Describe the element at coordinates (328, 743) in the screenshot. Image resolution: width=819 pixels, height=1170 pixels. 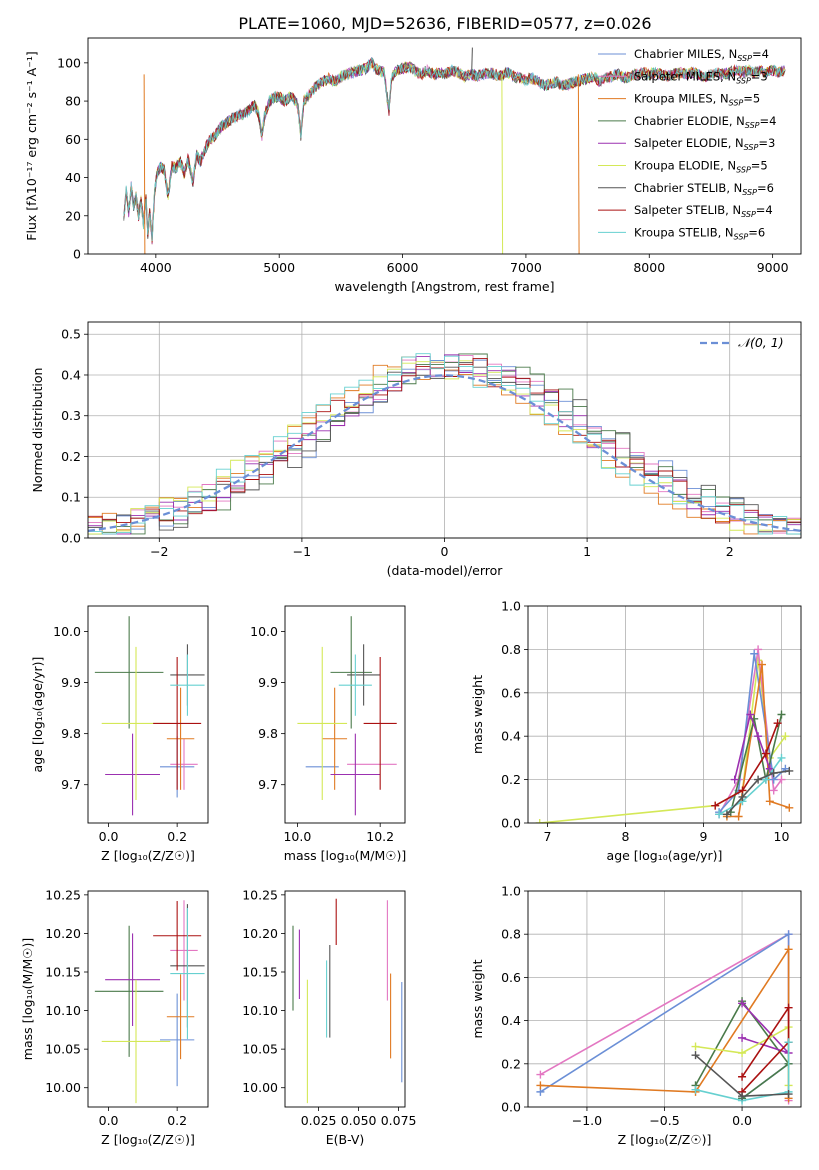
I see `axes-age_vs_mass: 10.0 10.2 9.7 9.8 9.9 10.0 mass [log₁₀(M/M☉)]` at that location.